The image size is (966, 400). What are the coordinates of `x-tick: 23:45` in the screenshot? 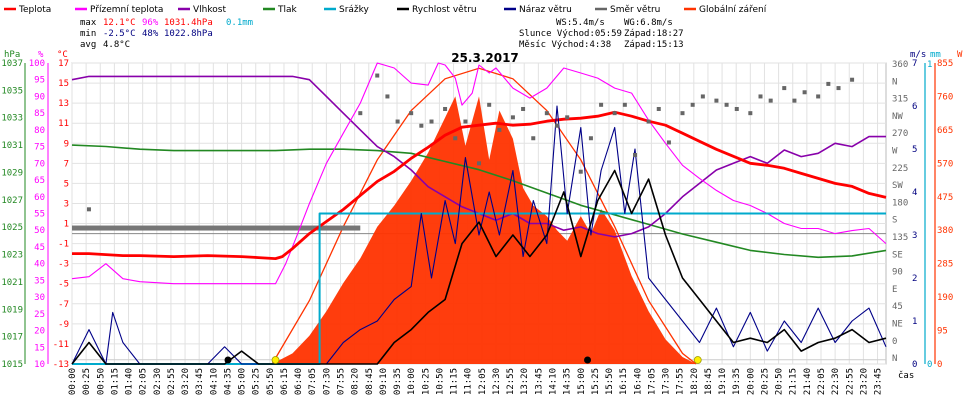 It's located at (879, 381).